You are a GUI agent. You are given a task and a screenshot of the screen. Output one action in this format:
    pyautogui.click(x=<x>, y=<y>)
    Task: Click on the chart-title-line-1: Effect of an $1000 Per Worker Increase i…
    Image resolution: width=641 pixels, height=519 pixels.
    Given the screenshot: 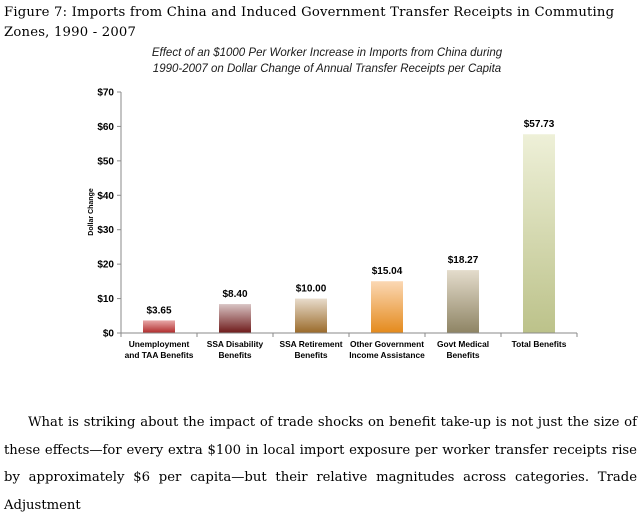 What is the action you would take?
    pyautogui.click(x=327, y=53)
    